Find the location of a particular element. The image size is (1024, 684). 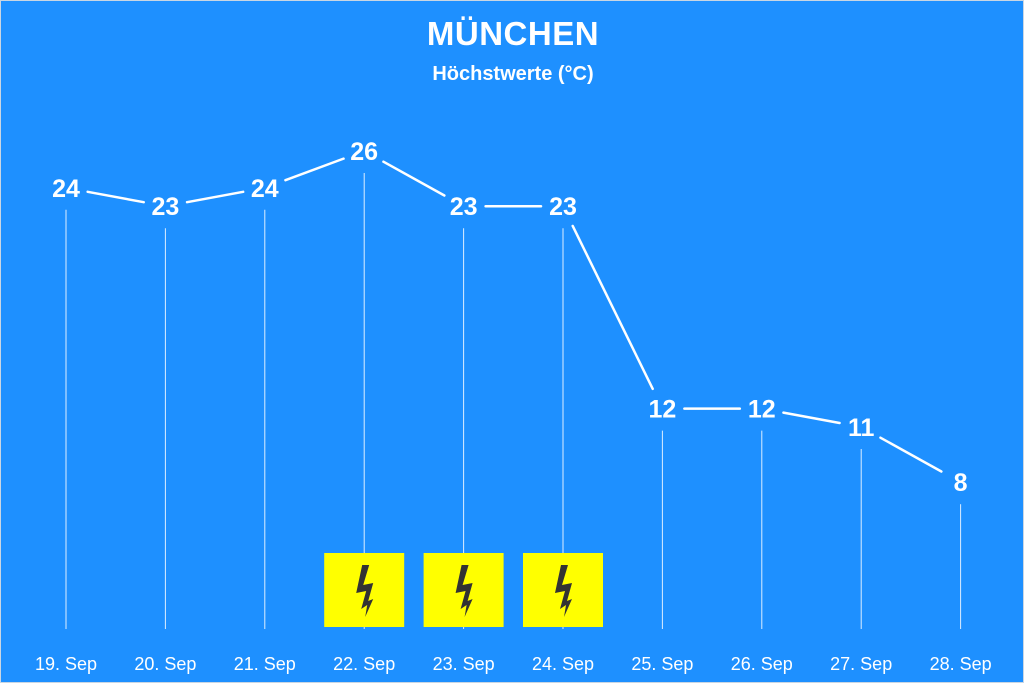

x-tick-label: 25. Sep is located at coordinates (662, 664).